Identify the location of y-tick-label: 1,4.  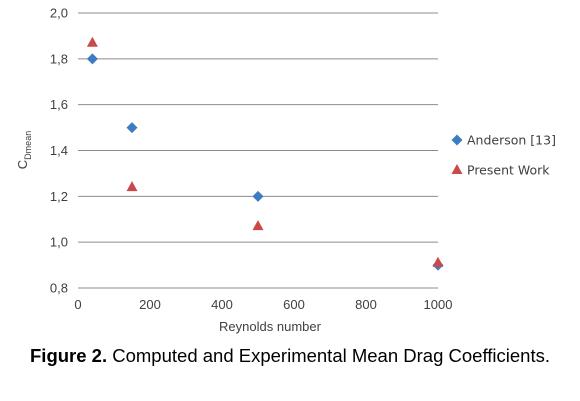
(59, 150).